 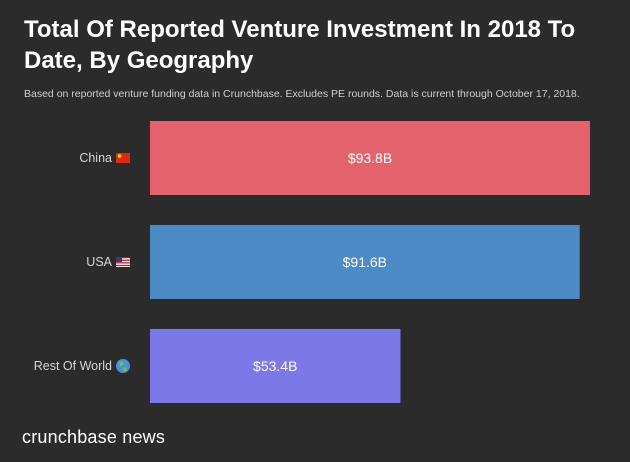 What do you see at coordinates (73, 366) in the screenshot?
I see `category-label: Rest Of World` at bounding box center [73, 366].